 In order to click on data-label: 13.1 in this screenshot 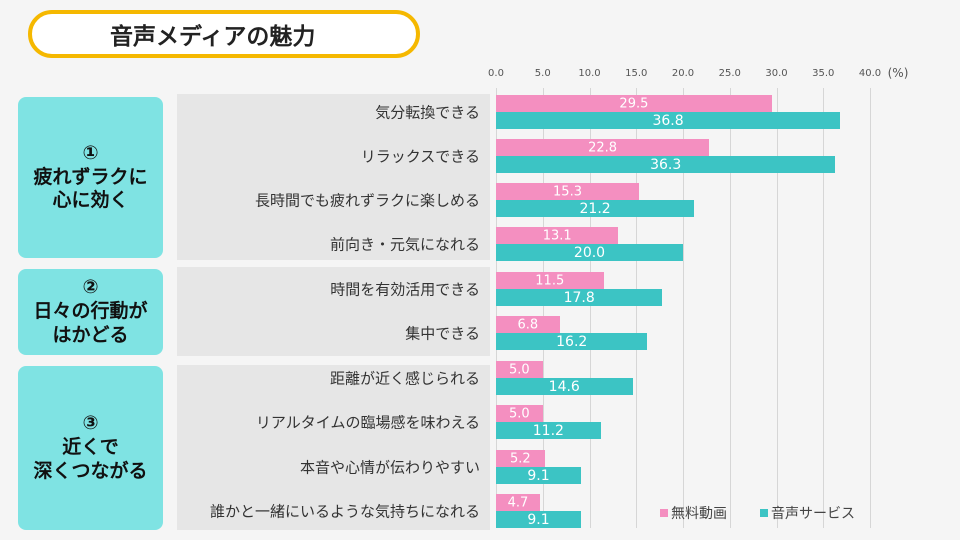, I will do `click(557, 236)`.